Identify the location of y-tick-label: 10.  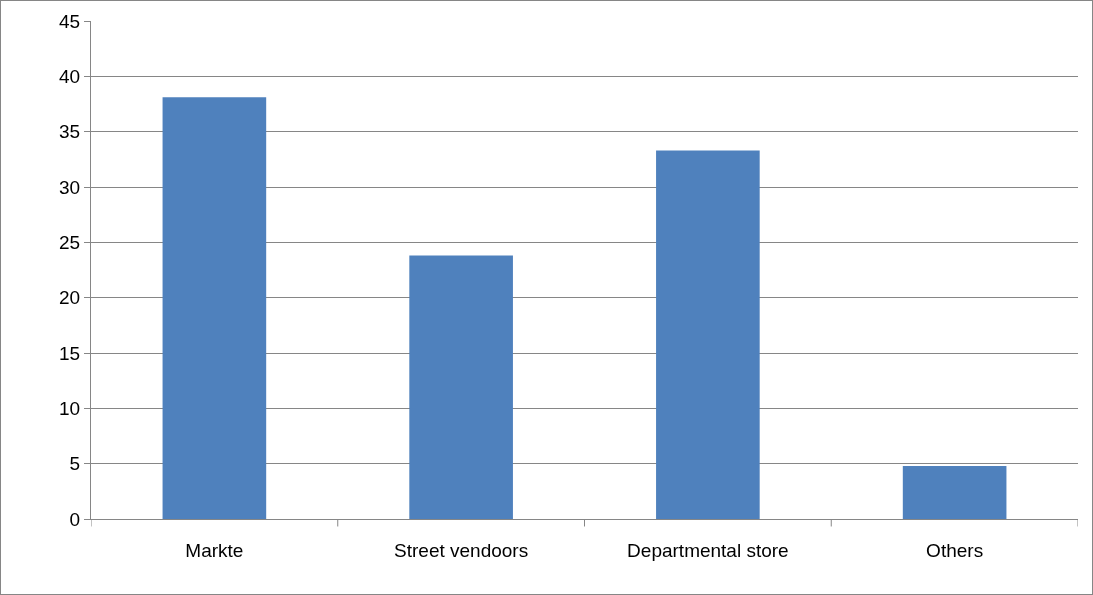
(70, 408).